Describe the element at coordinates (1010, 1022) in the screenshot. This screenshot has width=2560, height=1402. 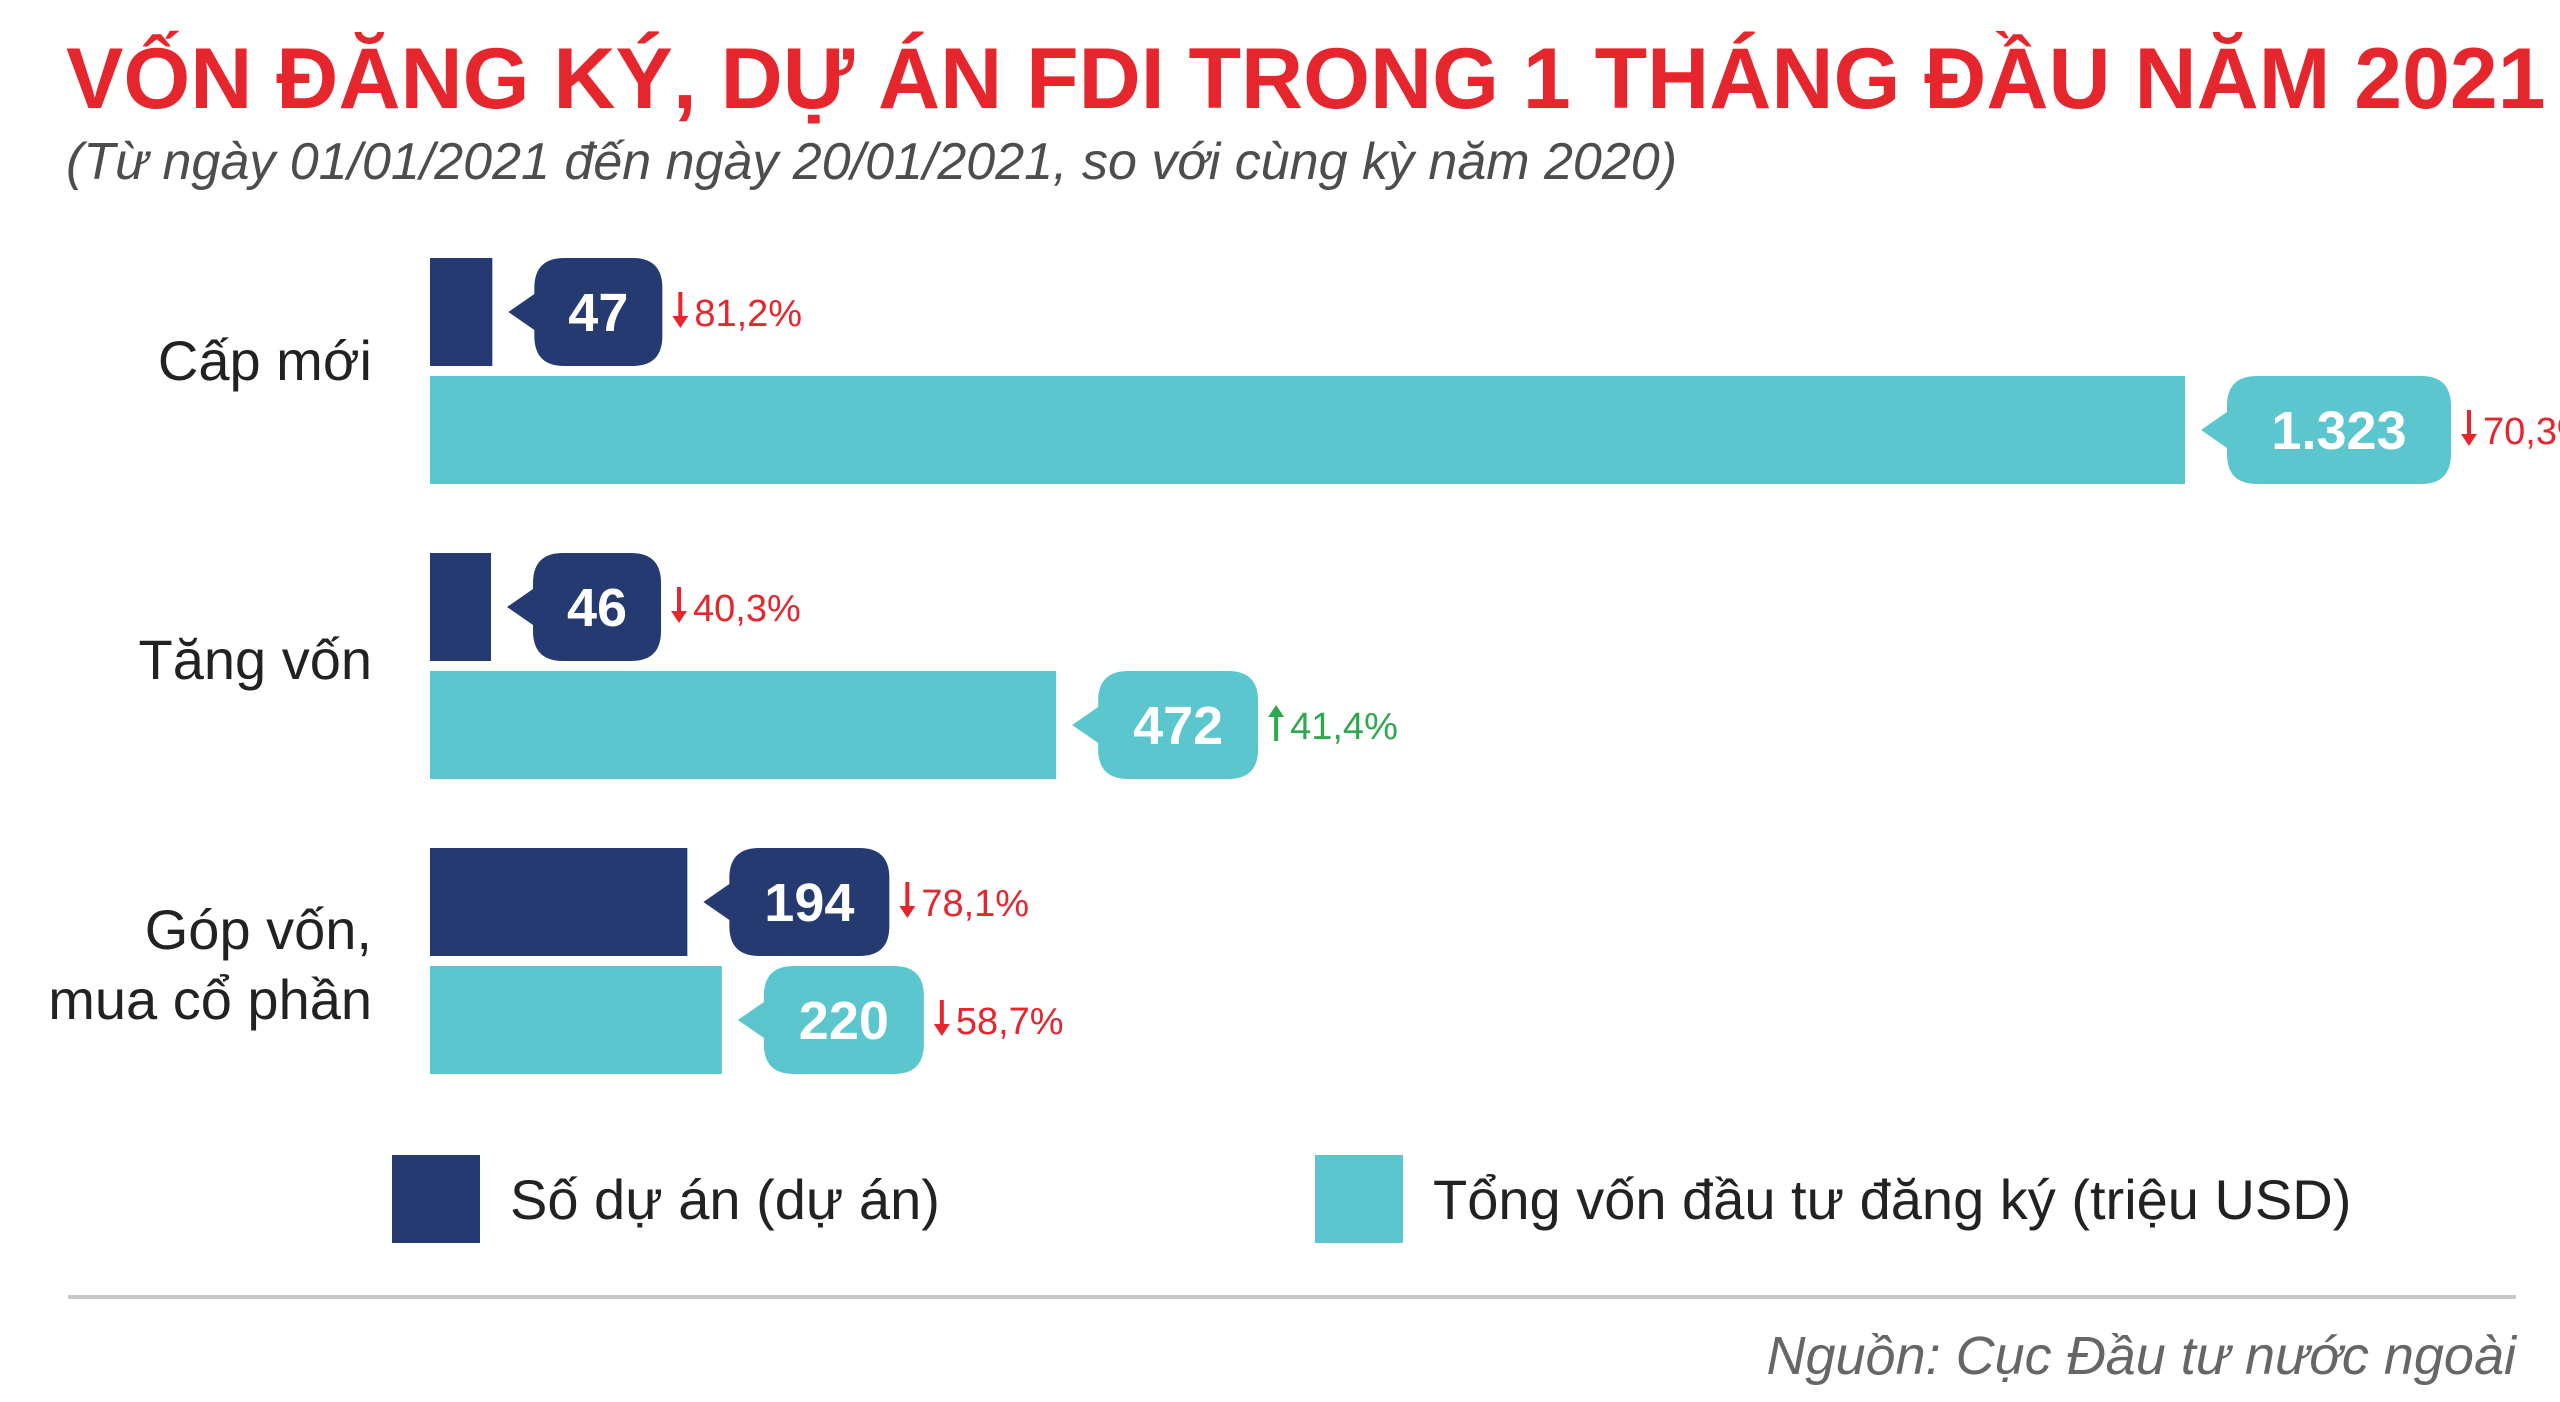
I see `change-label-capital-2: 58,7%` at that location.